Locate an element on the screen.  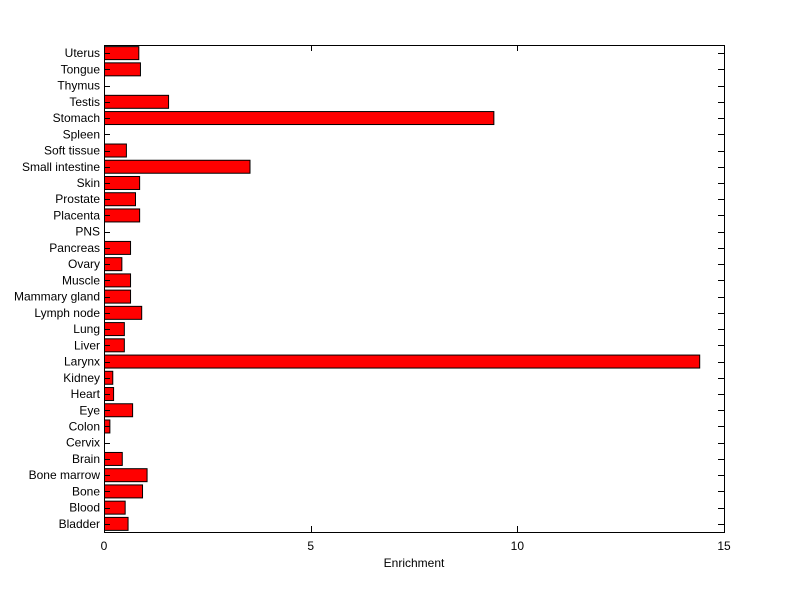
bar-blood is located at coordinates (115, 507).